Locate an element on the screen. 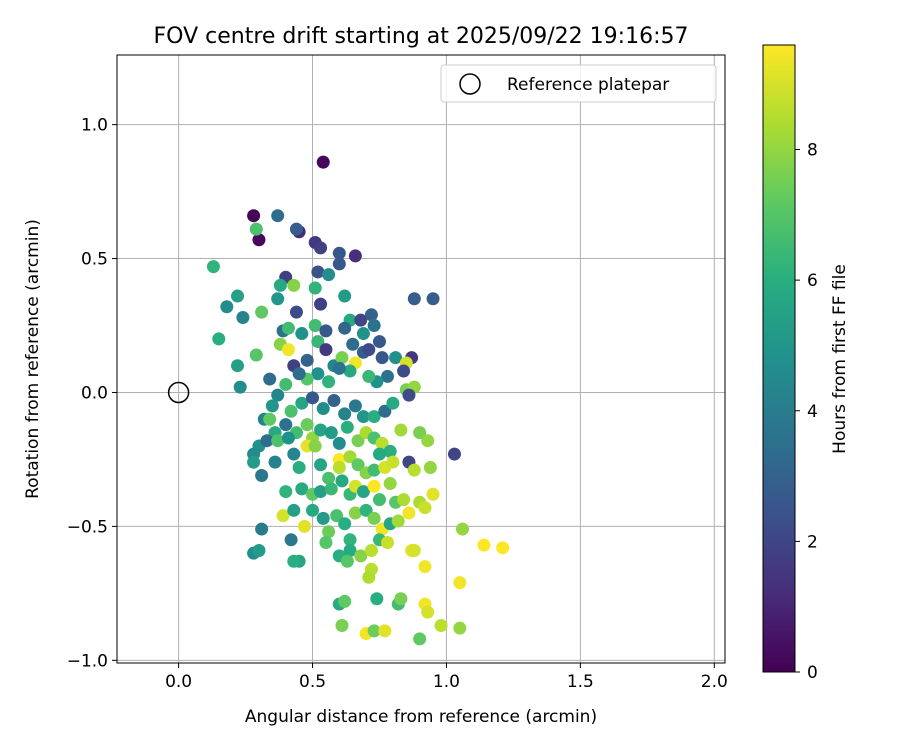 Image resolution: width=900 pixels, height=750 pixels. y-axis-ticks: −1.0 −0.5 0.0 0.5 1.0 is located at coordinates (92, 393).